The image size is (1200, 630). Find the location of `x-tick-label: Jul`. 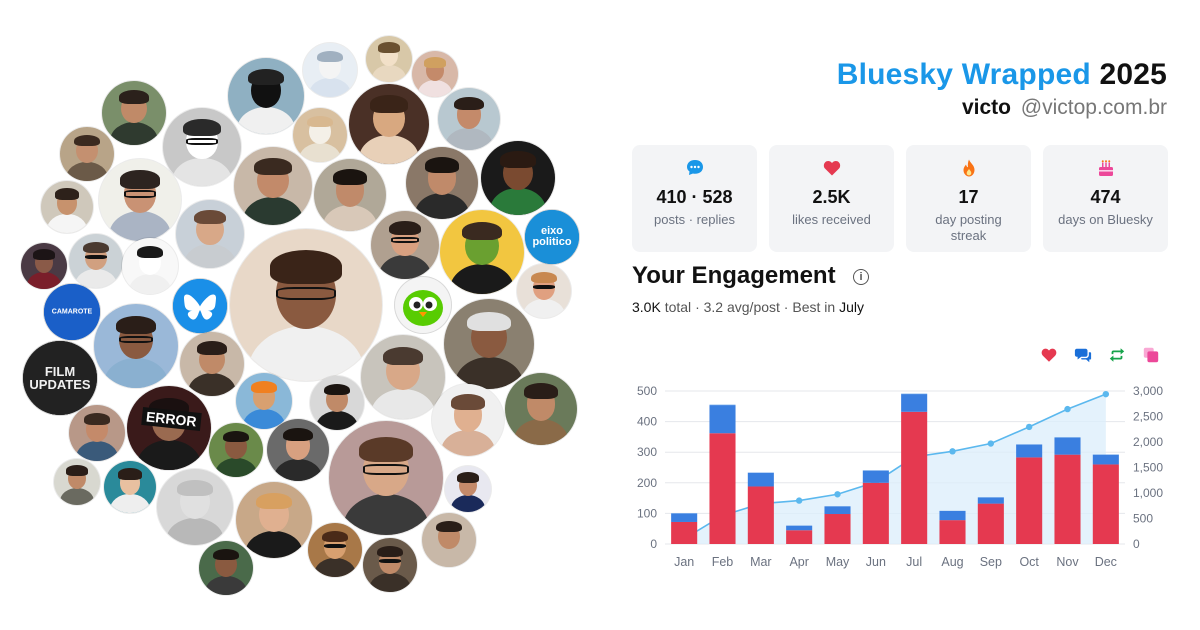

x-tick-label: Jul is located at coordinates (914, 562).